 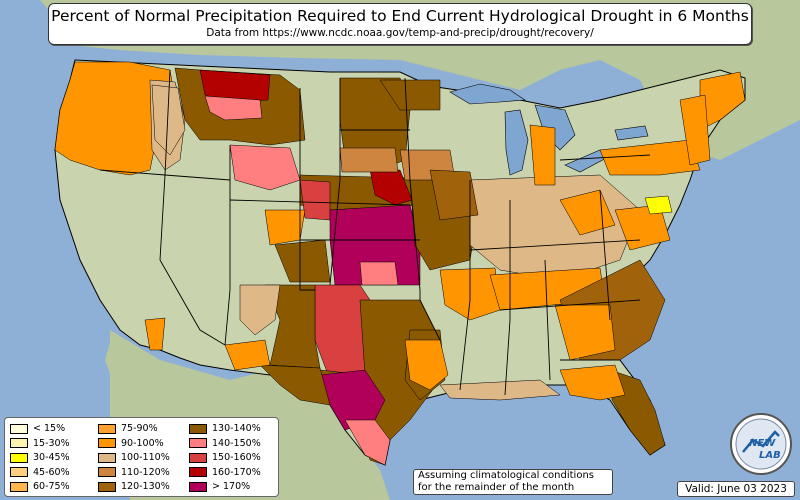 I want to click on legend-item: 140-150%, so click(x=225, y=443).